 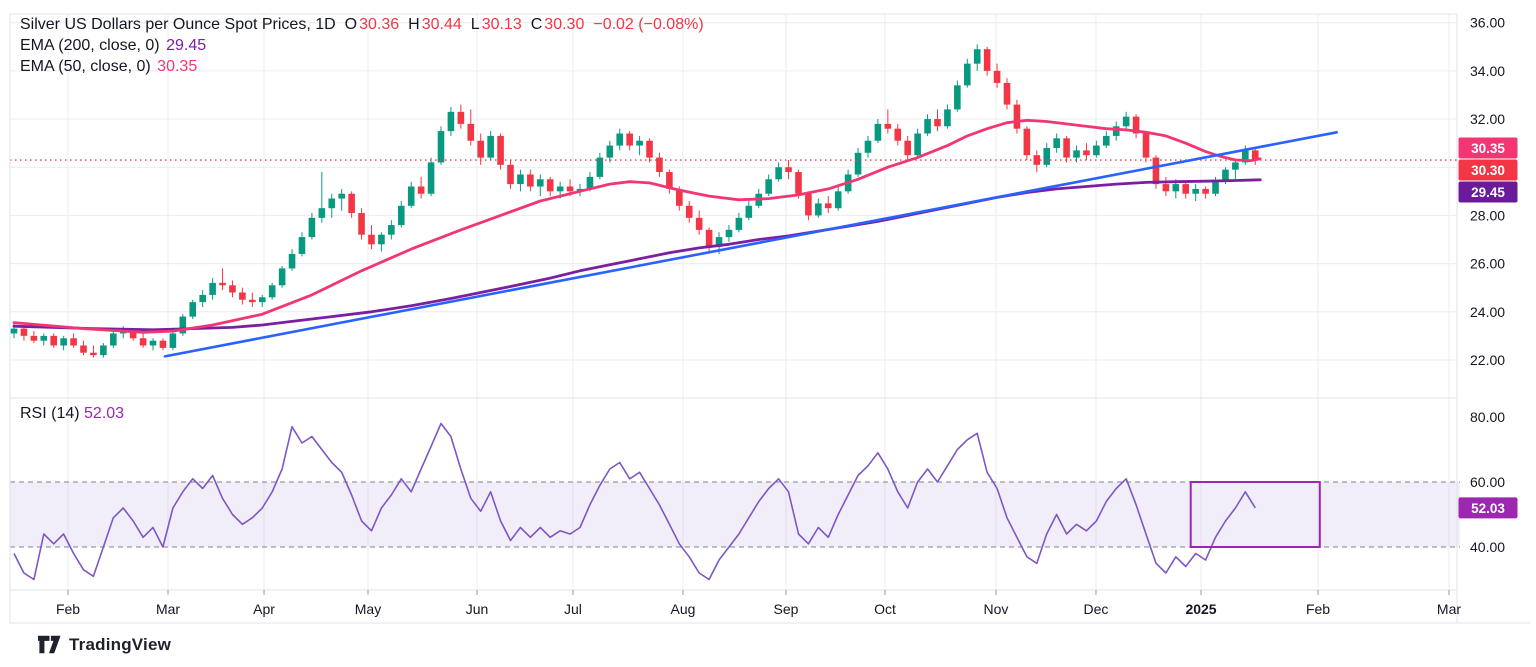 I want to click on low-value: 30.13, so click(x=501, y=24).